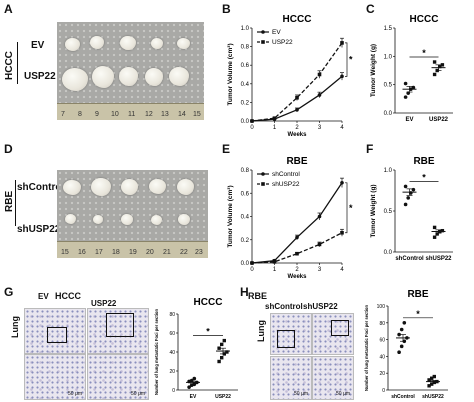 This screenshot has height=402, width=474. Describe the element at coordinates (15, 203) in the screenshot. I see `group-bracket` at that location.